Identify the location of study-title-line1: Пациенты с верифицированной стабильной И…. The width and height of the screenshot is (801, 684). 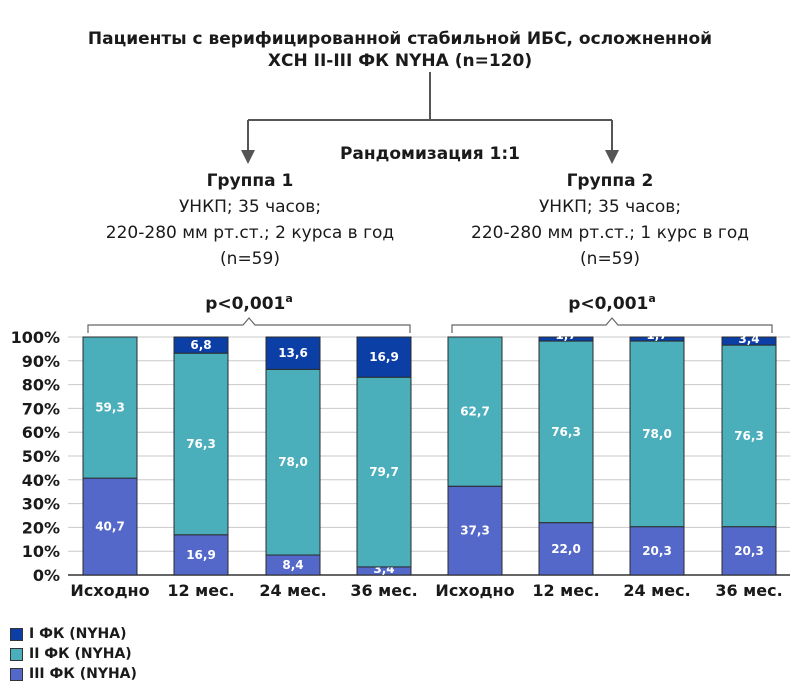
(400, 39).